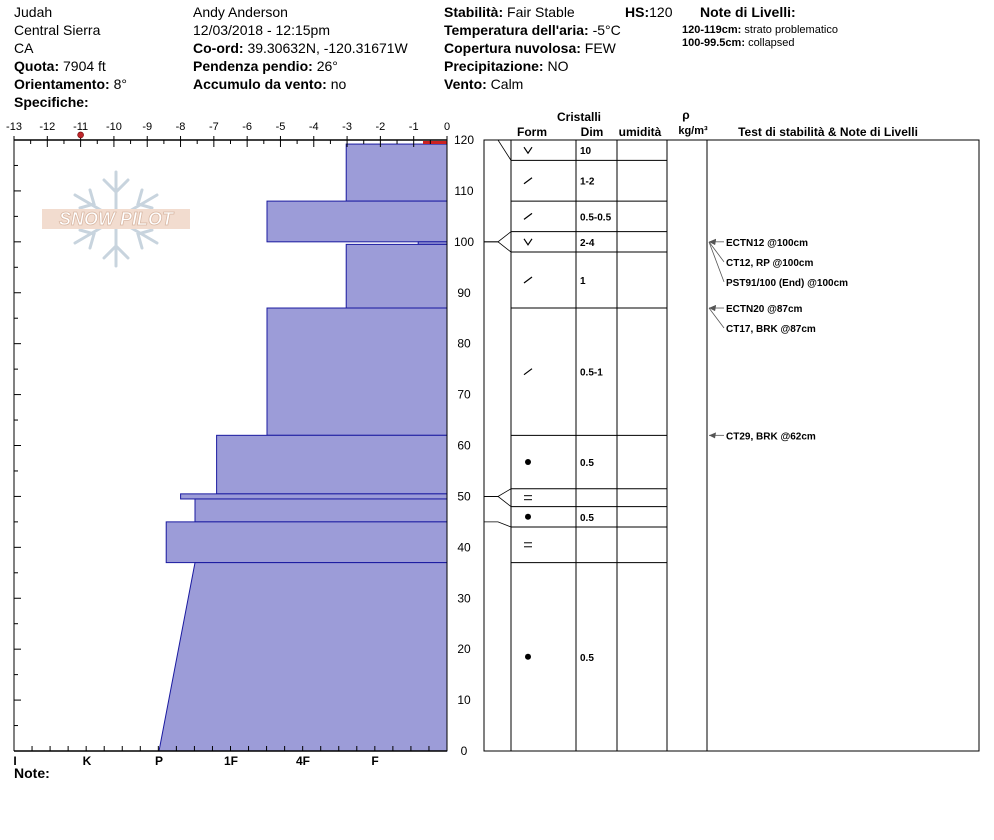  Describe the element at coordinates (57, 30) in the screenshot. I see `range: Central Sierra` at that location.